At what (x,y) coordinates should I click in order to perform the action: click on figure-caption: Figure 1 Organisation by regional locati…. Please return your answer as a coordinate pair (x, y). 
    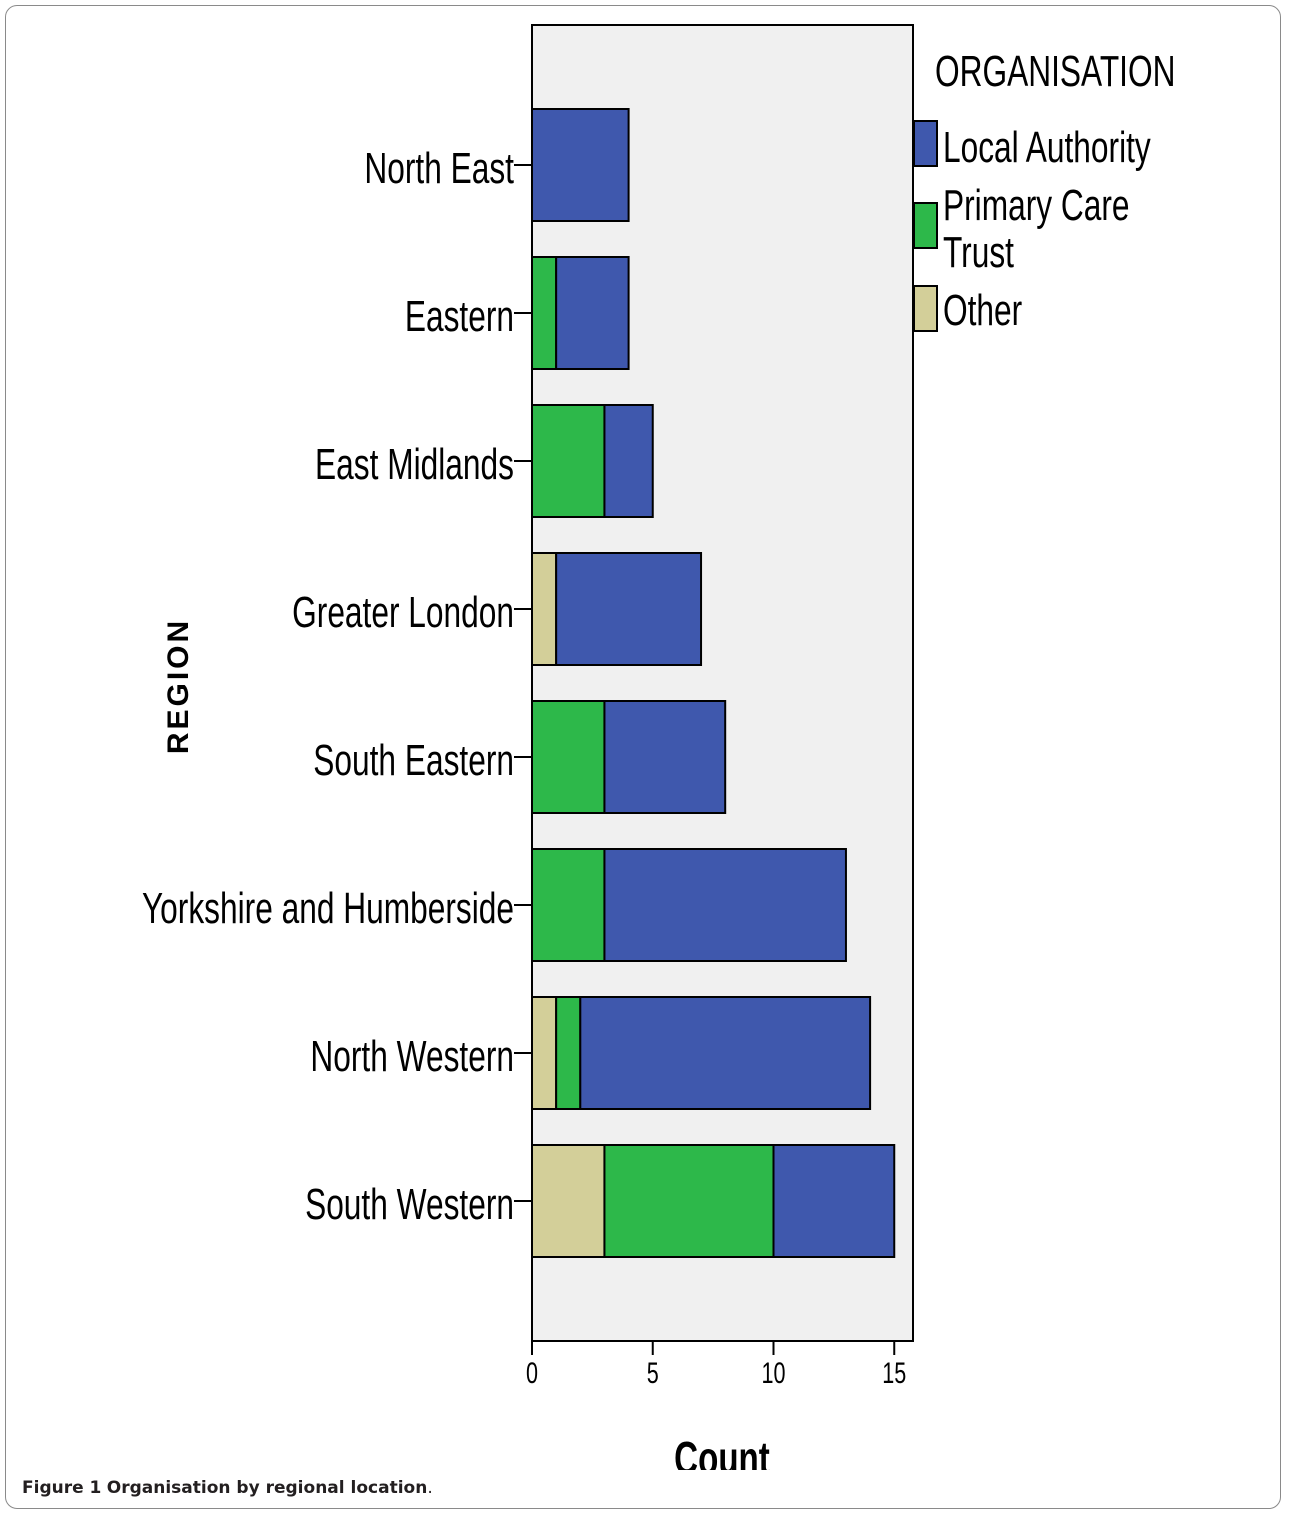
    Looking at the image, I should click on (227, 1488).